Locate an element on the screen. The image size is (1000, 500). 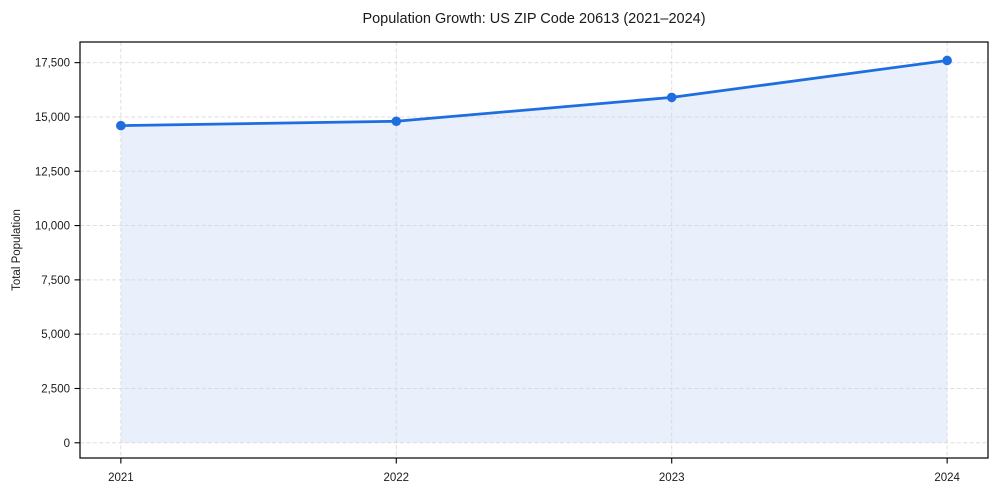
y-tick-label: 10,000 is located at coordinates (52, 227).